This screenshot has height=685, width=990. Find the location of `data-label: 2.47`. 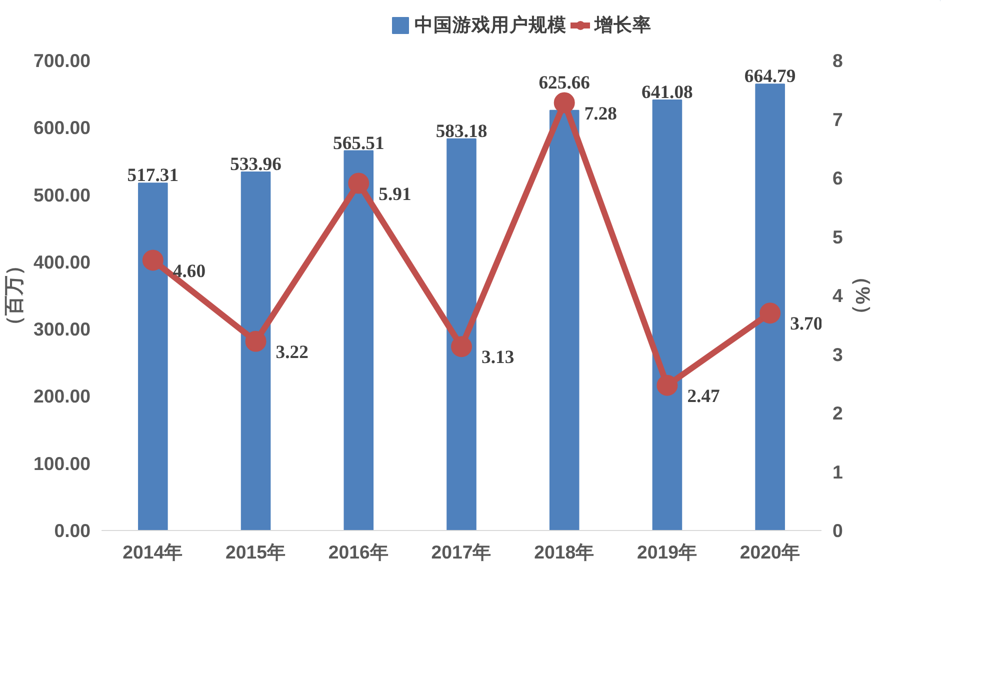

data-label: 2.47 is located at coordinates (703, 396).